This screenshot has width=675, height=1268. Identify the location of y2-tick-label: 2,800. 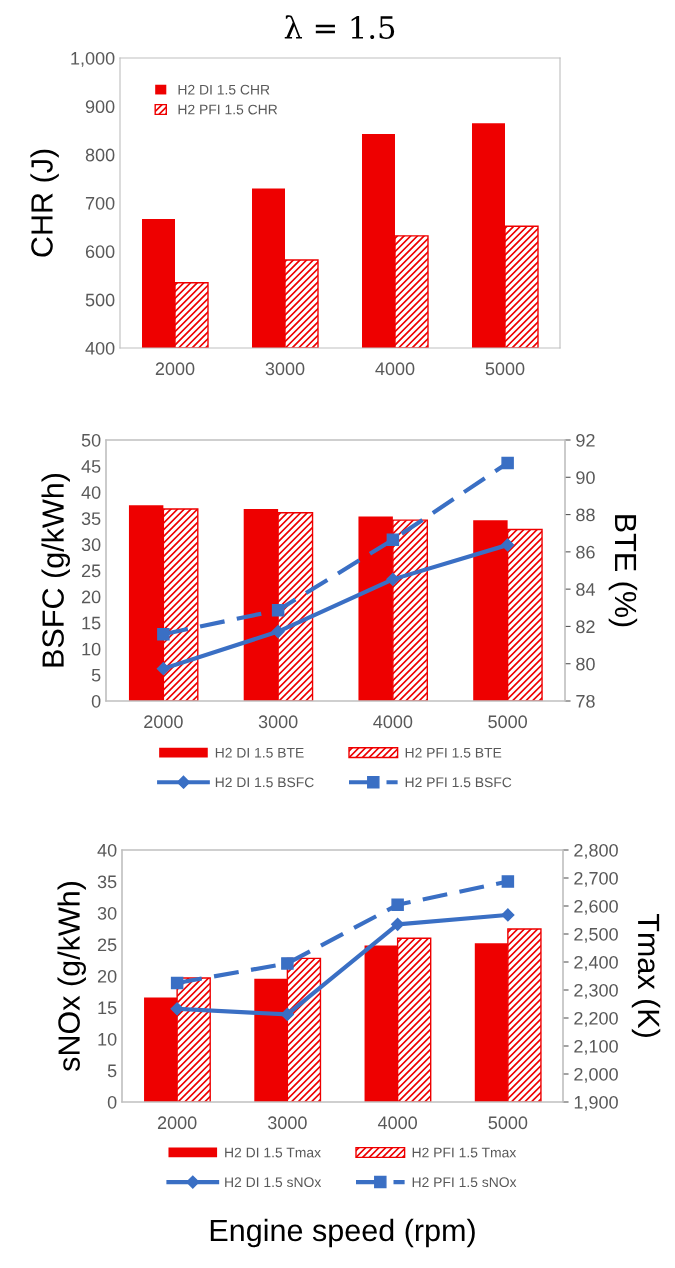
(596, 851).